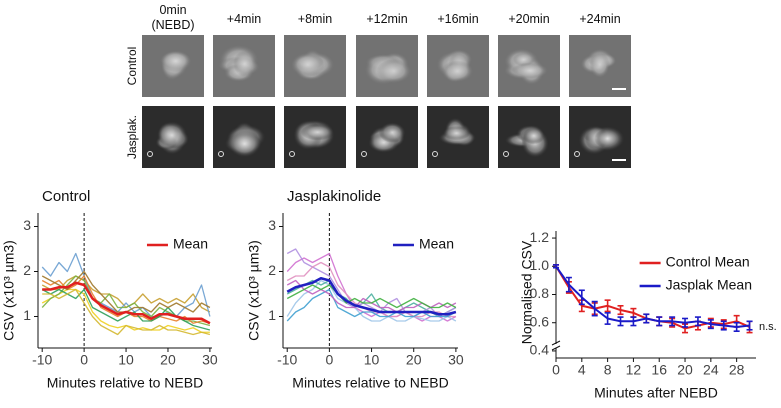  Describe the element at coordinates (9, 290) in the screenshot. I see `y-axis-label: CSV (x10³ µm3)` at that location.